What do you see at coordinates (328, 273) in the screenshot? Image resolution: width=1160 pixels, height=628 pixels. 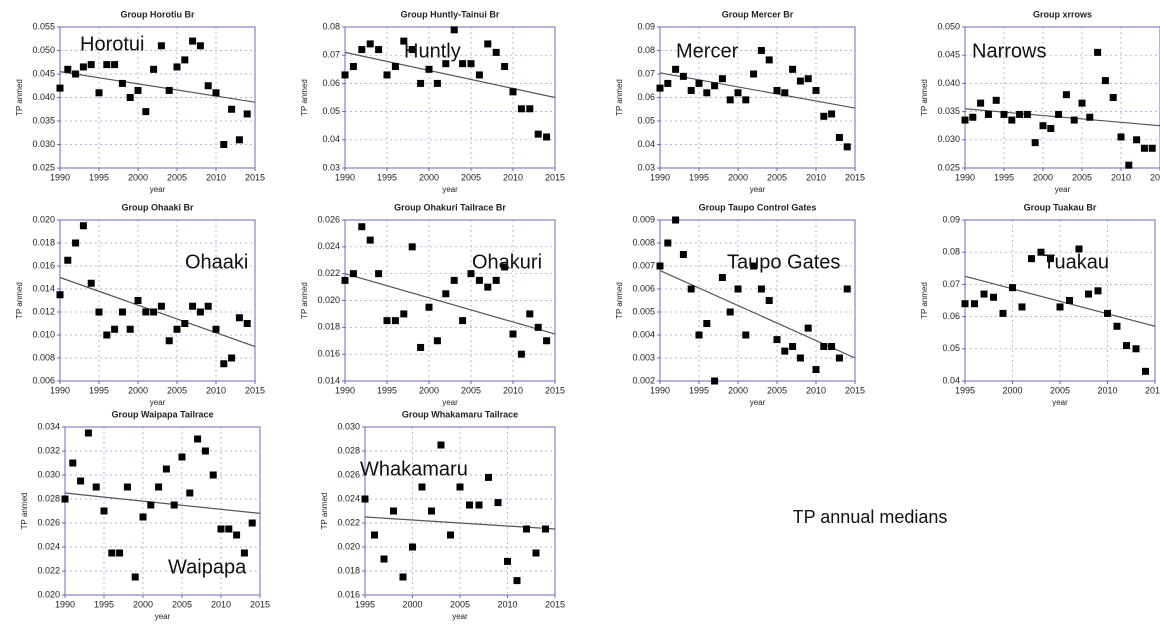 I see `y-tick-label: 0.022` at bounding box center [328, 273].